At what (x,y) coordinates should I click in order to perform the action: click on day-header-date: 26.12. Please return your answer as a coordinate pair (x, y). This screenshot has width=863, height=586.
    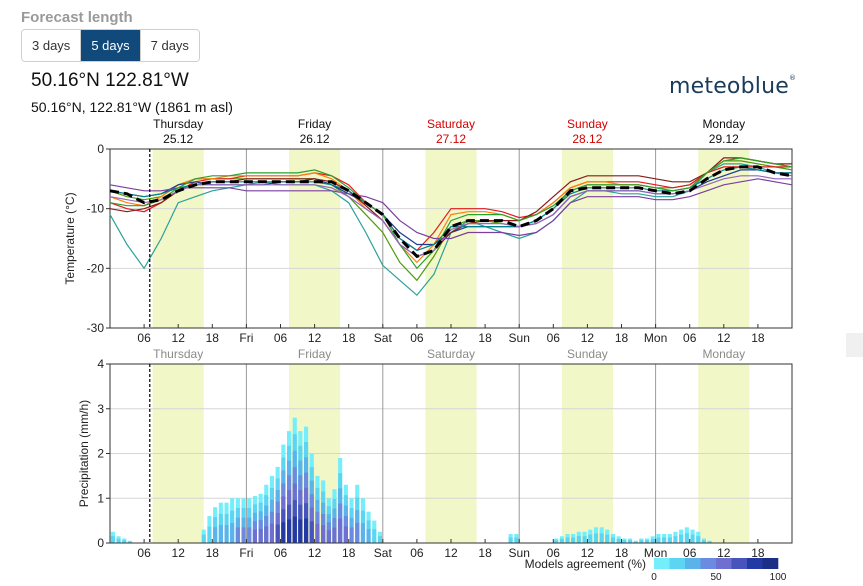
    Looking at the image, I should click on (315, 139).